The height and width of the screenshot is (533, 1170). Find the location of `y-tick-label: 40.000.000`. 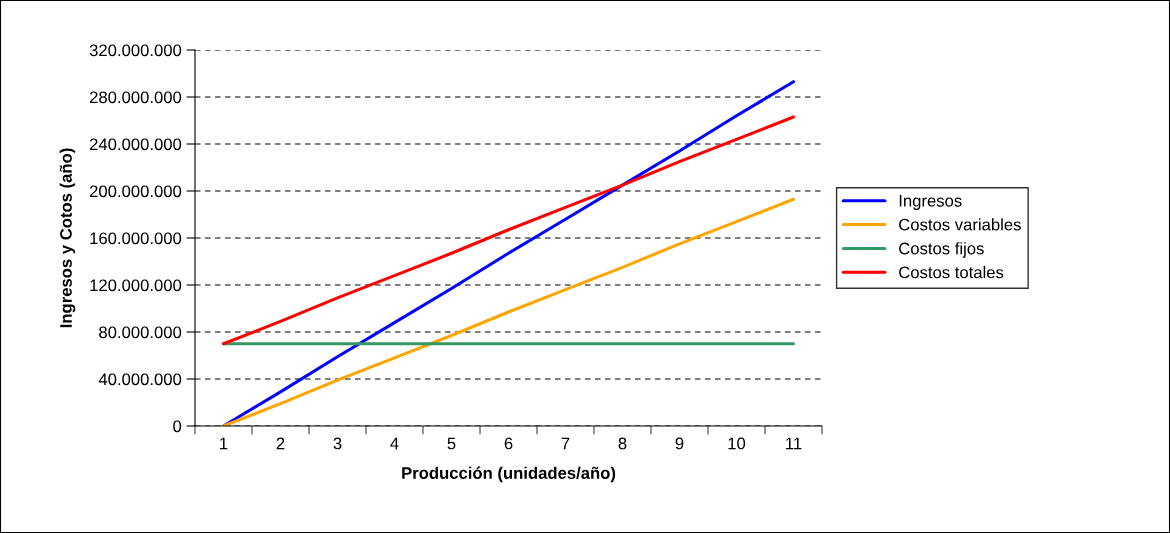

y-tick-label: 40.000.000 is located at coordinates (140, 379).